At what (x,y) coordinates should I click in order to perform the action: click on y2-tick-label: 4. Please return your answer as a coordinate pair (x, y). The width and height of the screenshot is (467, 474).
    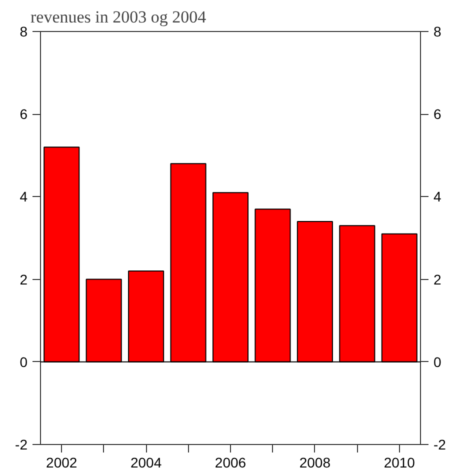
    Looking at the image, I should click on (438, 196).